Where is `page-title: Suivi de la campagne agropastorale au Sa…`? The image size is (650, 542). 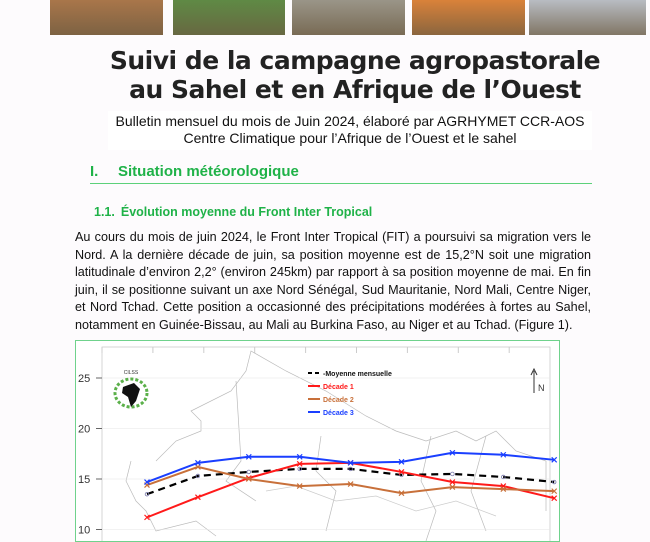
page-title: Suivi de la campagne agropastorale au Sa… is located at coordinates (355, 75).